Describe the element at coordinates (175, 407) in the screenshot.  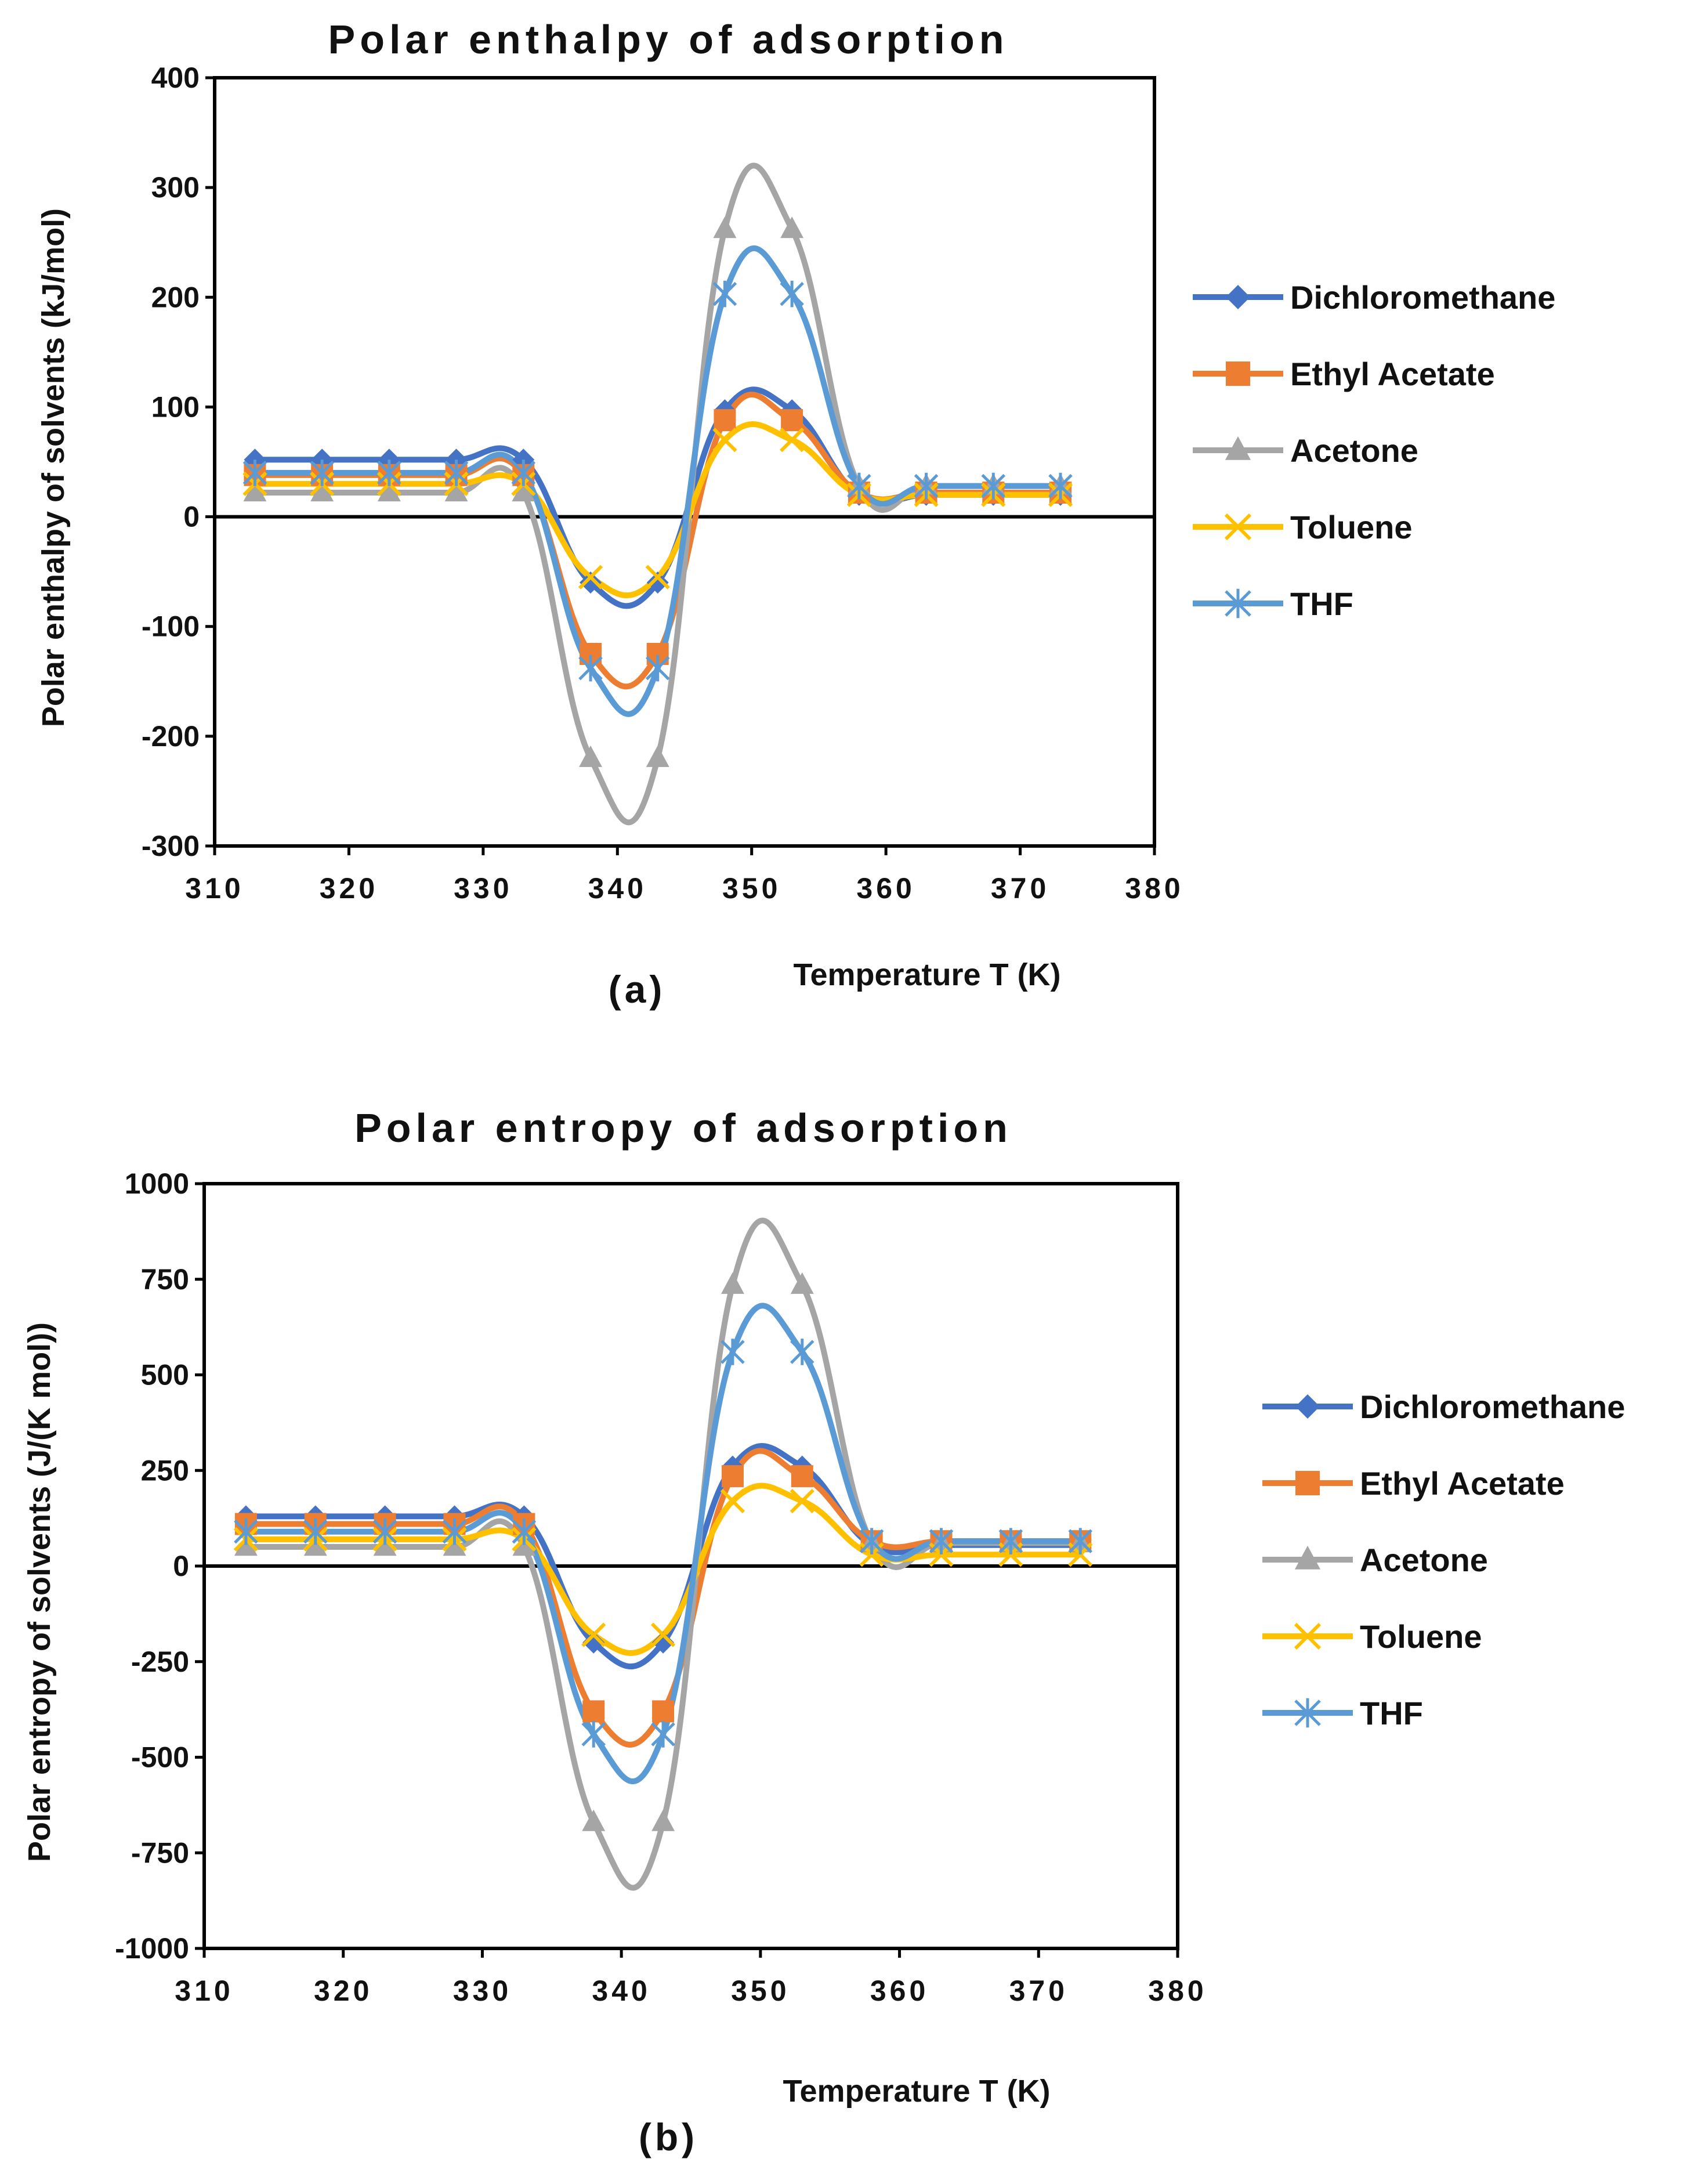
I see `chart-a-ytick-label: 100` at that location.